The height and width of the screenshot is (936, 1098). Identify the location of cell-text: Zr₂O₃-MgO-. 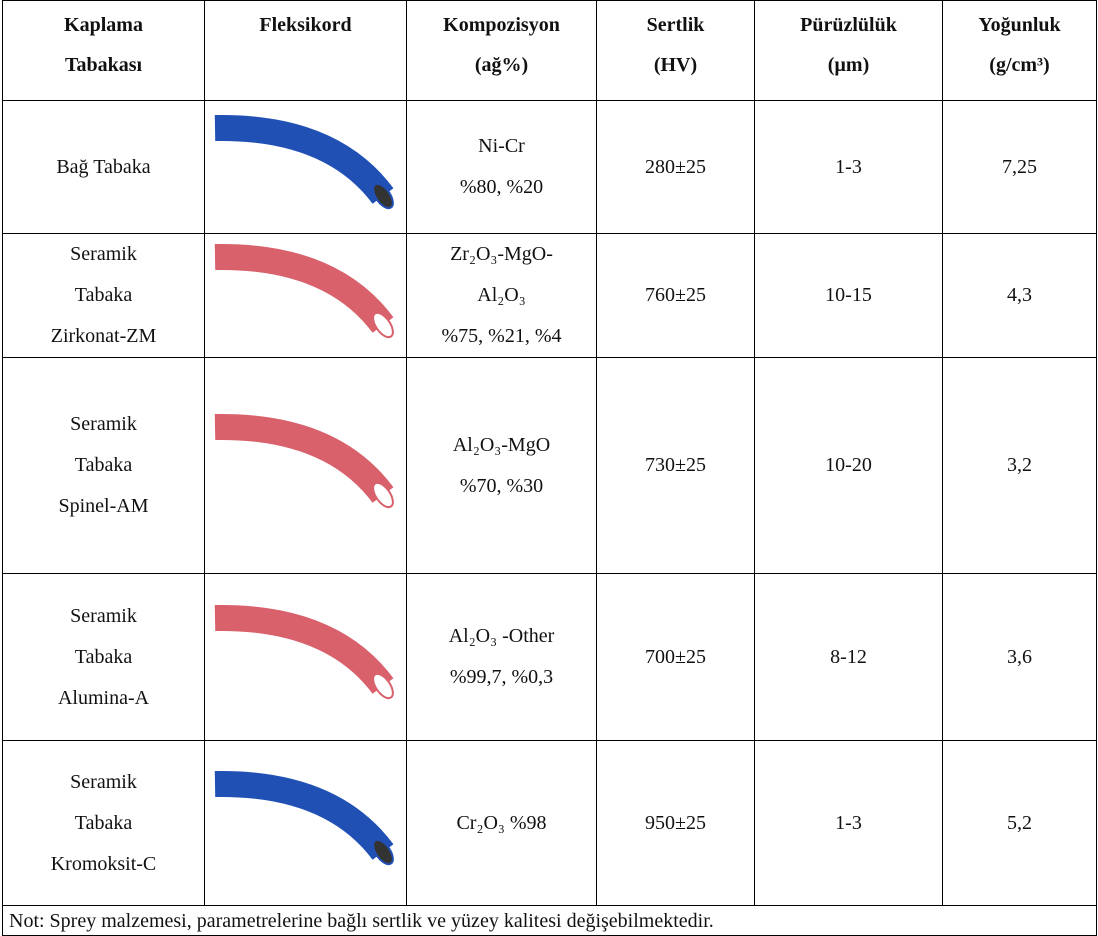
(501, 254).